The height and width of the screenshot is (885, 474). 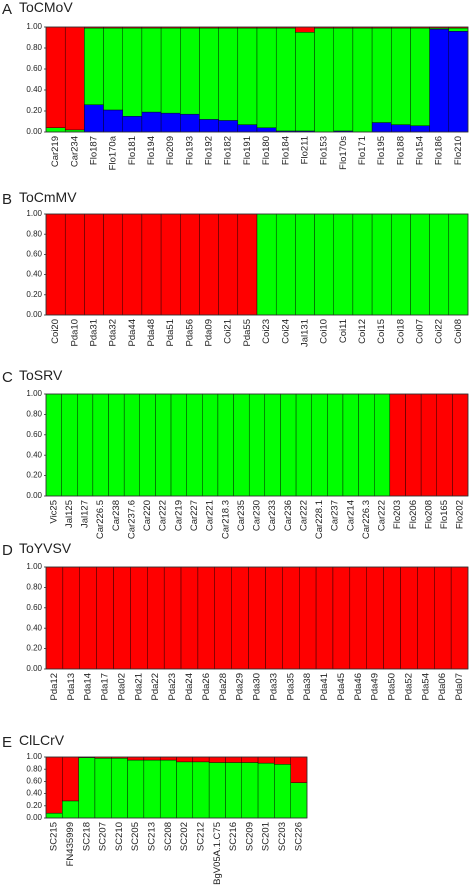 I want to click on x-tick-label: Pda32, so click(x=113, y=332).